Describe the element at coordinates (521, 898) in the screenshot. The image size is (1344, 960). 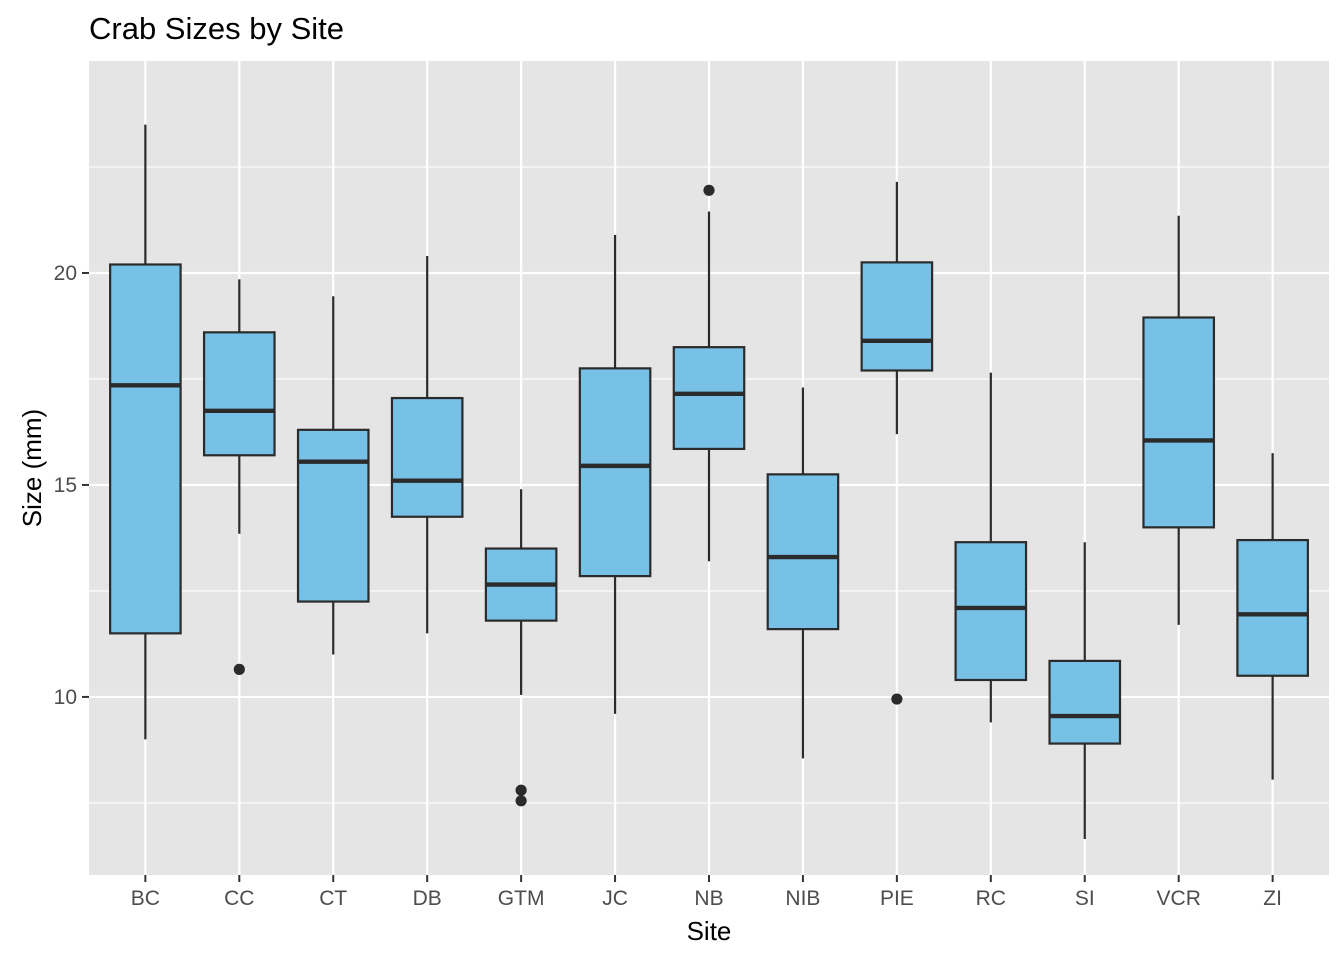
I see `x-tick-label: GTM` at that location.